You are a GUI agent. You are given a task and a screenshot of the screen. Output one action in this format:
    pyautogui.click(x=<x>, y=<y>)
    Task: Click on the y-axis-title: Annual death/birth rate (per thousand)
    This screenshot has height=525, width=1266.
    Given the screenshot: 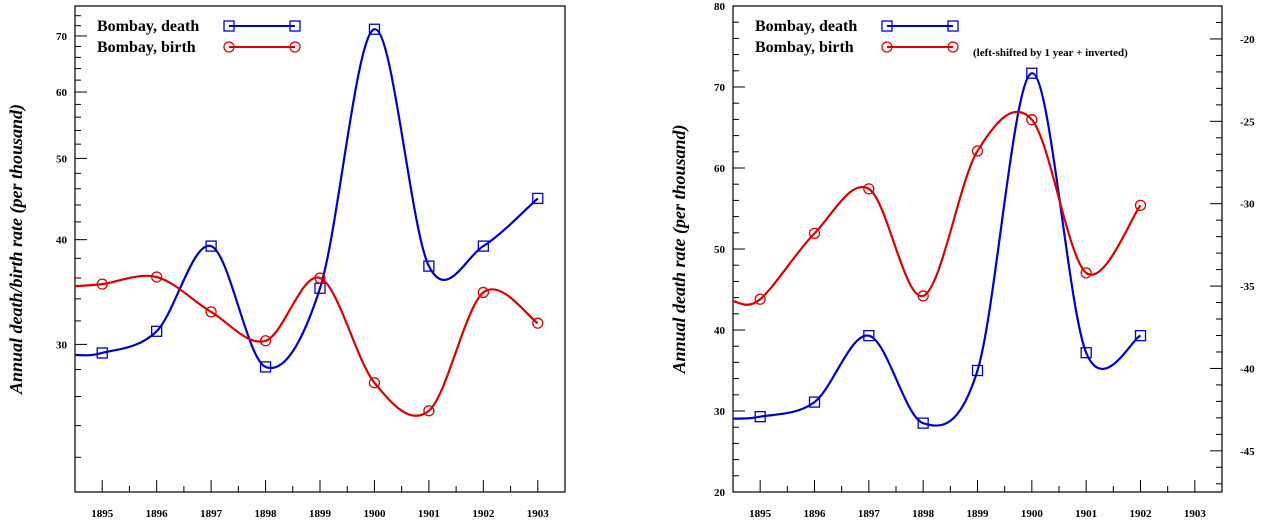 What is the action you would take?
    pyautogui.click(x=16, y=249)
    